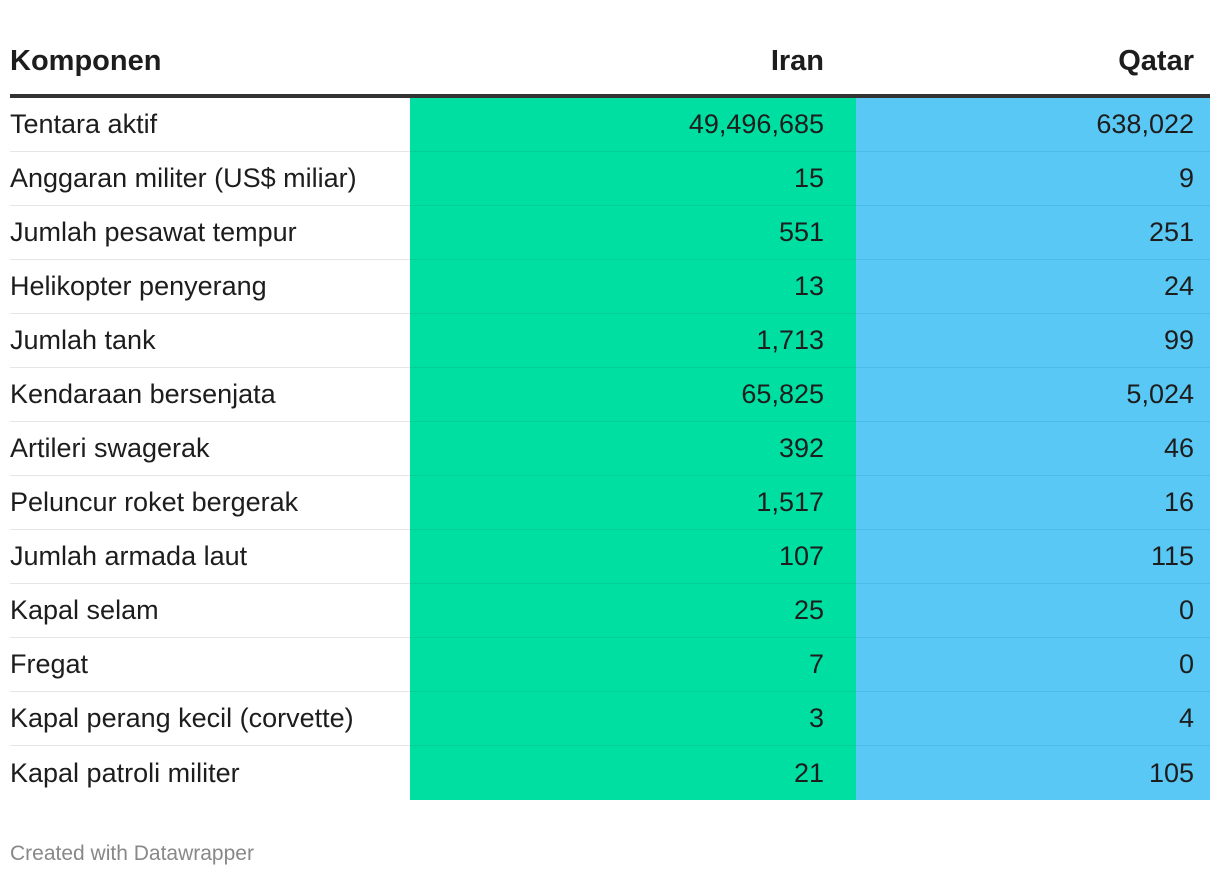 Image resolution: width=1220 pixels, height=878 pixels. What do you see at coordinates (210, 449) in the screenshot?
I see `row-label: Artileri swagerak` at bounding box center [210, 449].